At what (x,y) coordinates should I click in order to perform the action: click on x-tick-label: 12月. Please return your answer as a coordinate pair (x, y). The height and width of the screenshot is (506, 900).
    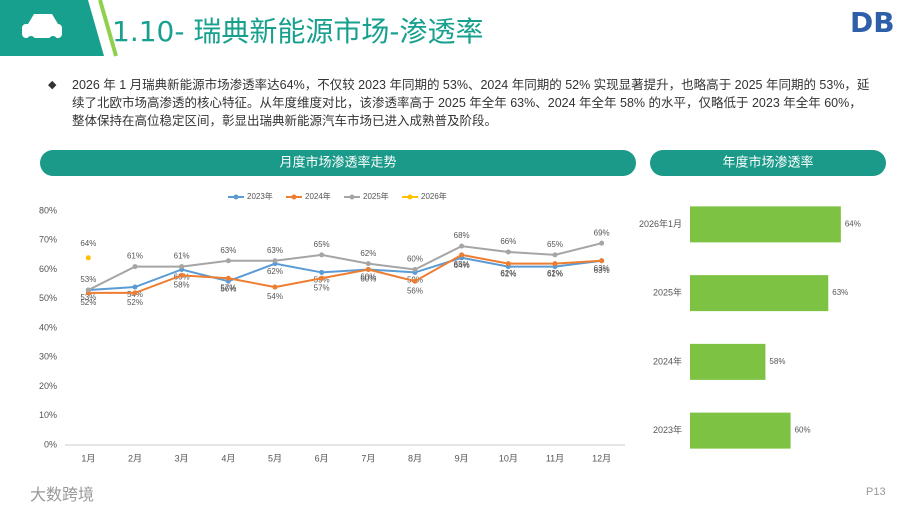
    Looking at the image, I should click on (601, 458).